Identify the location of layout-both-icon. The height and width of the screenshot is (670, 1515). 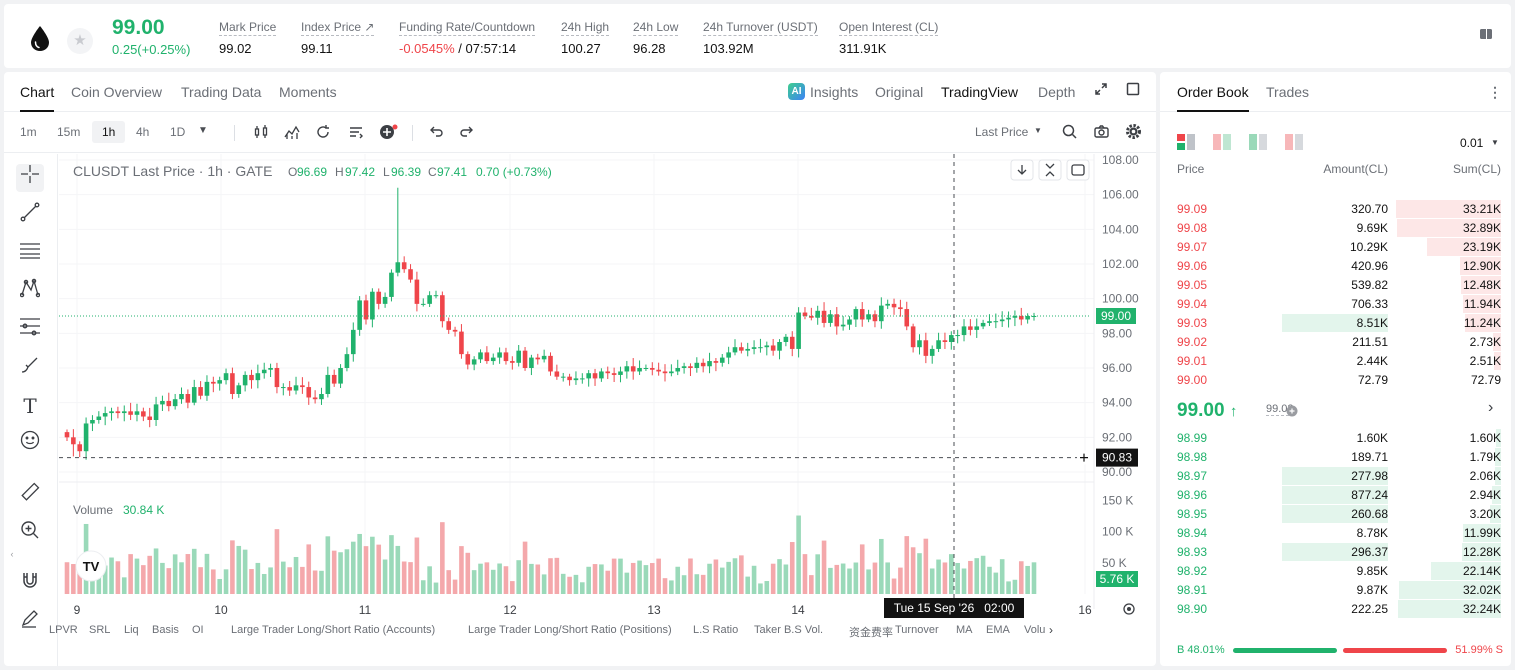
(1186, 144).